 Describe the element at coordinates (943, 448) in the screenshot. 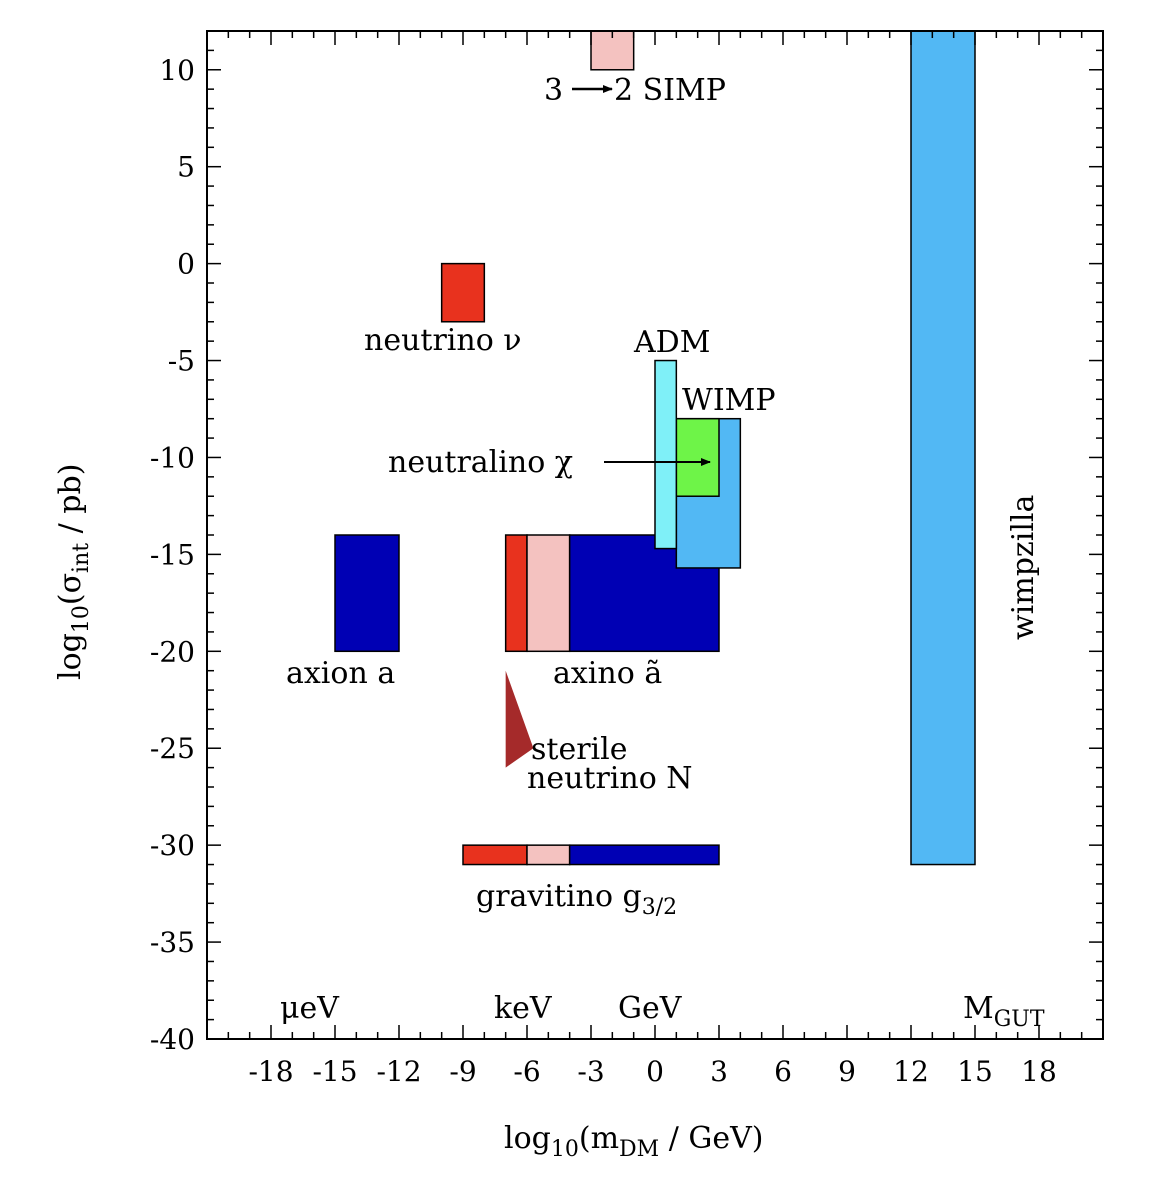

I see `wimpzilla-box` at that location.